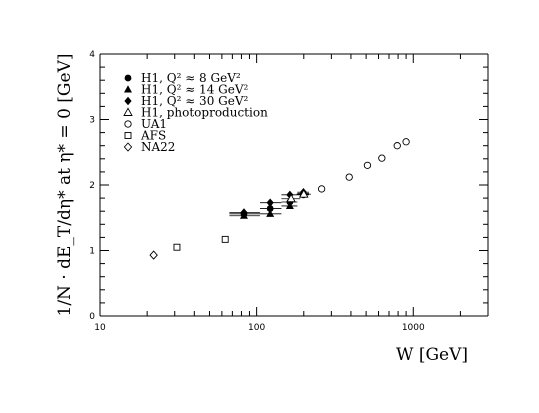 This screenshot has height=413, width=539. I want to click on y-tick-label: 1, so click(92, 252).